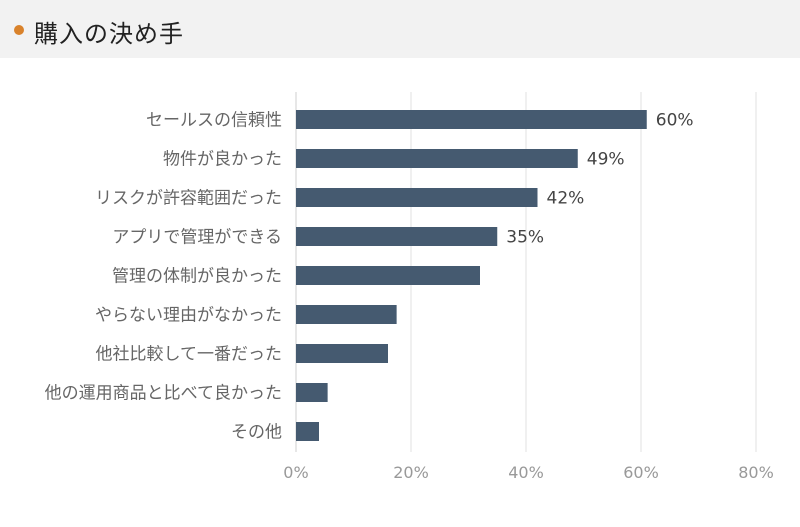 This screenshot has width=800, height=527. Describe the element at coordinates (525, 238) in the screenshot. I see `value-label: 35%` at that location.